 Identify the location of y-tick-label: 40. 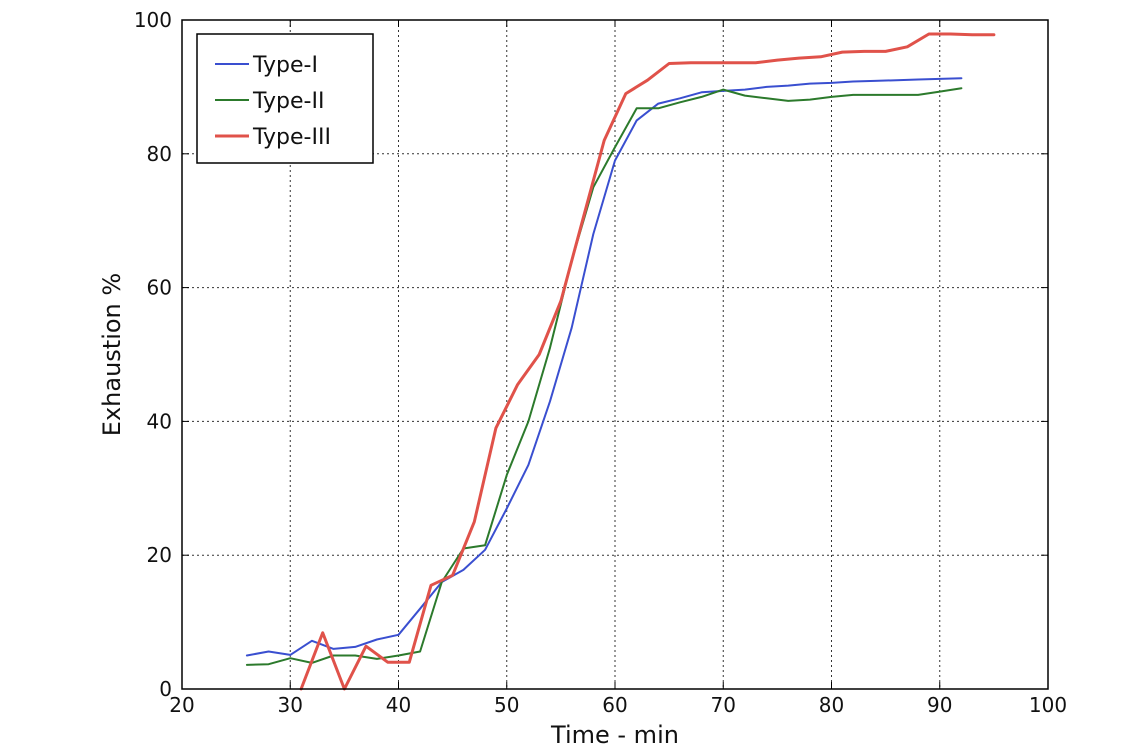
(159, 421).